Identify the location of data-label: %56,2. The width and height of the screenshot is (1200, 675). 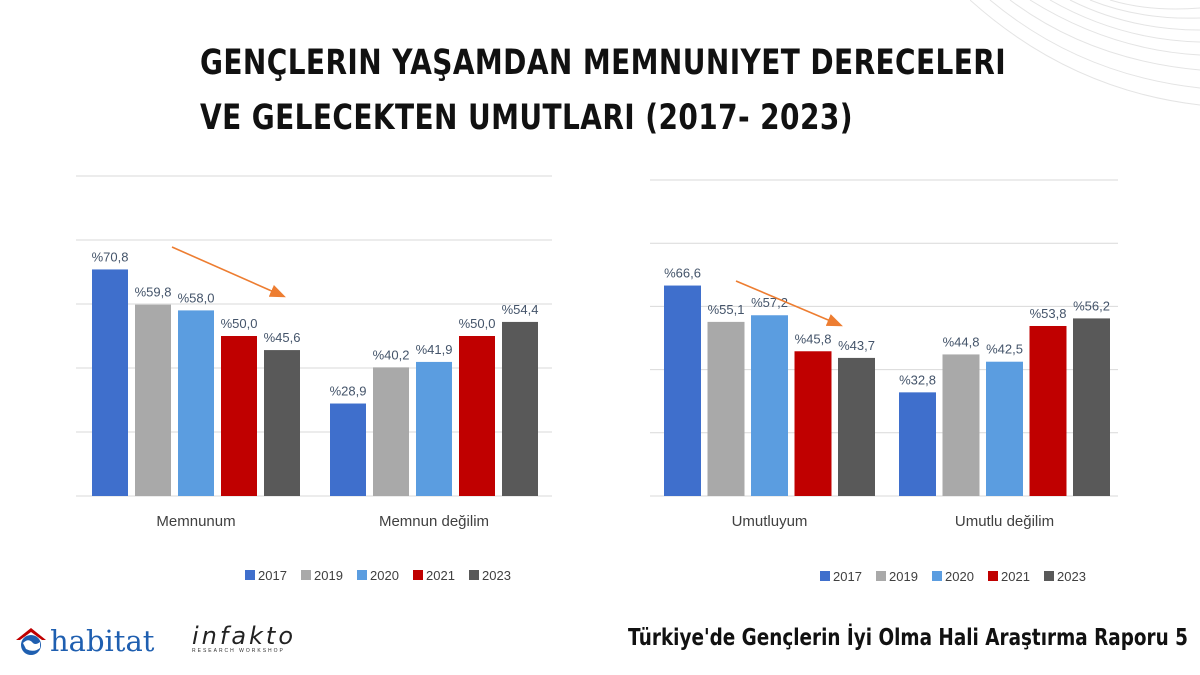
(1091, 305).